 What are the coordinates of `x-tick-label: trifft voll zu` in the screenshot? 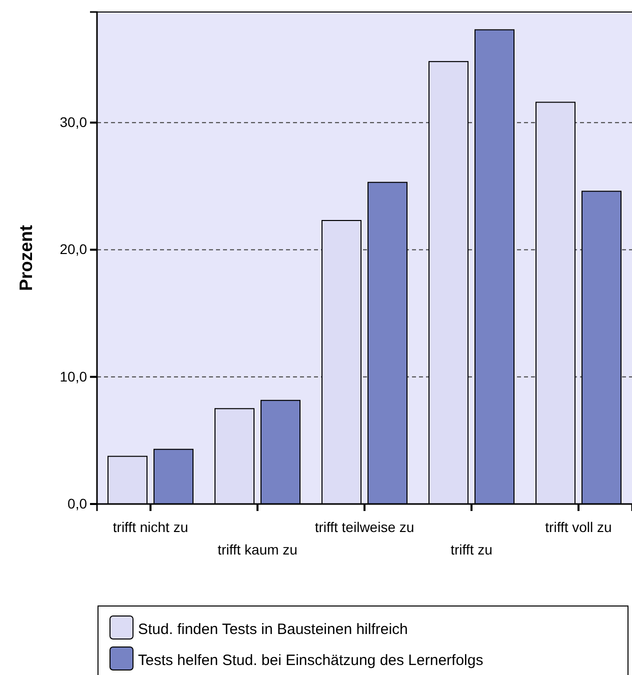 It's located at (578, 527).